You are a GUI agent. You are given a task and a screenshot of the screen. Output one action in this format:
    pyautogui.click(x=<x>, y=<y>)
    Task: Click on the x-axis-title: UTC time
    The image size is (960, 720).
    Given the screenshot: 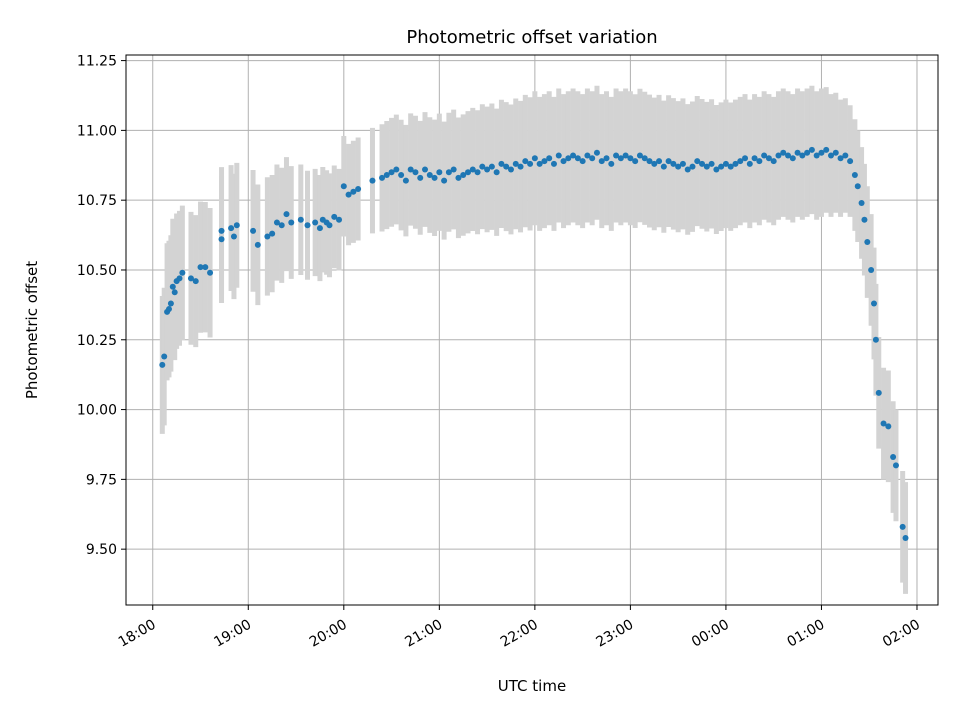 What is the action you would take?
    pyautogui.click(x=532, y=686)
    